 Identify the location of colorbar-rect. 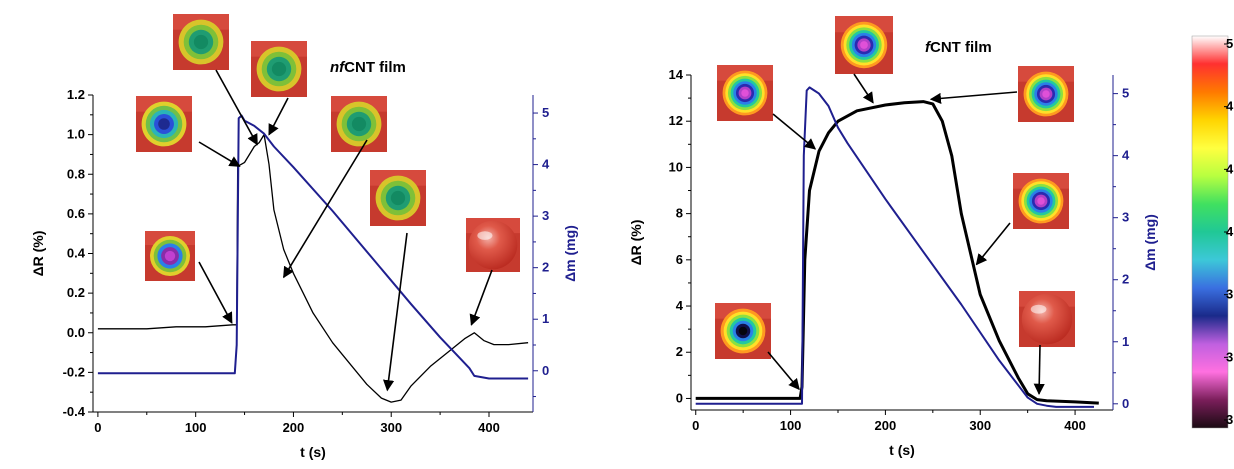
(1210, 232).